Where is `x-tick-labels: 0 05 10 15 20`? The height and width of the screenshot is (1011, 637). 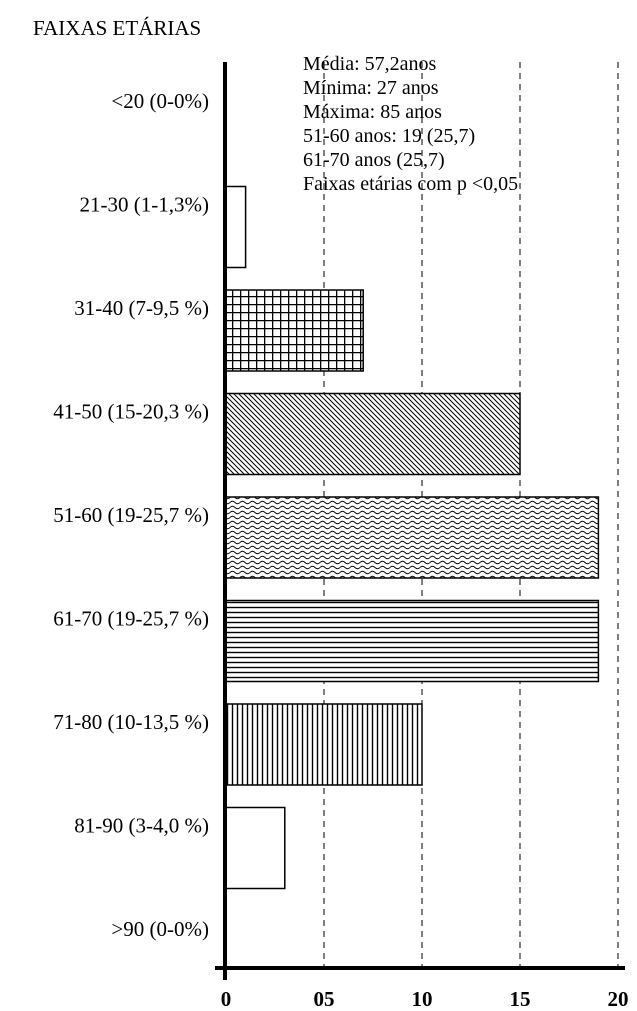 x-tick-labels: 0 05 10 15 20 is located at coordinates (425, 999).